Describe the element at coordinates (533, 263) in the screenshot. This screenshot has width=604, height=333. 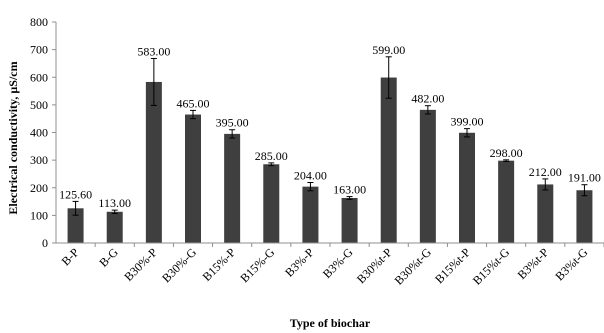
I see `x-tick-label: B3%t-P` at that location.